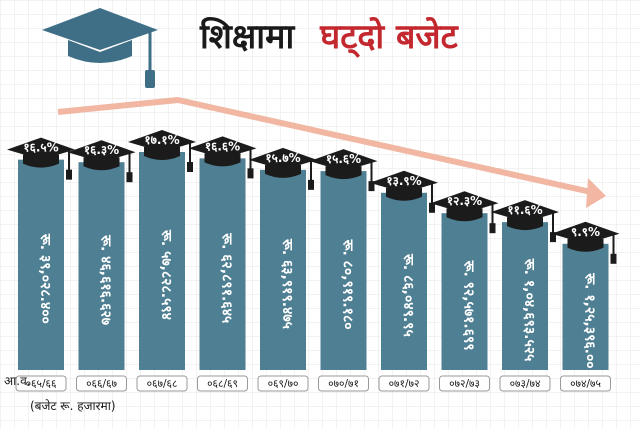  I want to click on amount-label-9: रू. १,०४,६९३.५२५, so click(529, 310).